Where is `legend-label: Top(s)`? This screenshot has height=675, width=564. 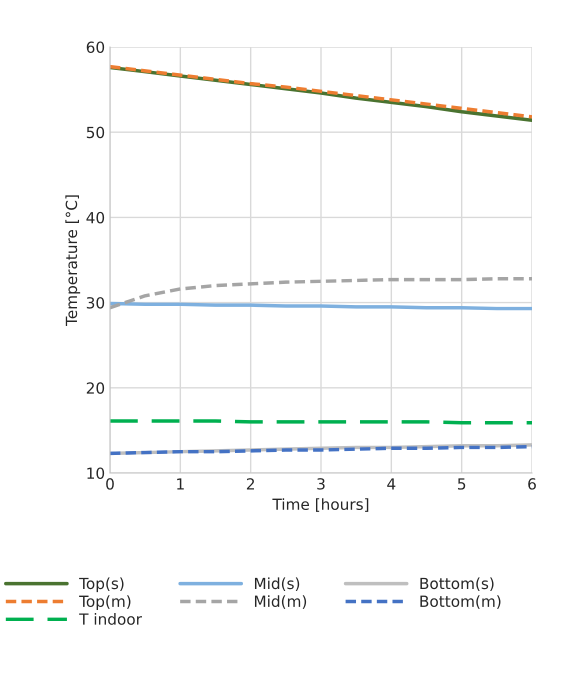 legend-label: Top(s) is located at coordinates (101, 584).